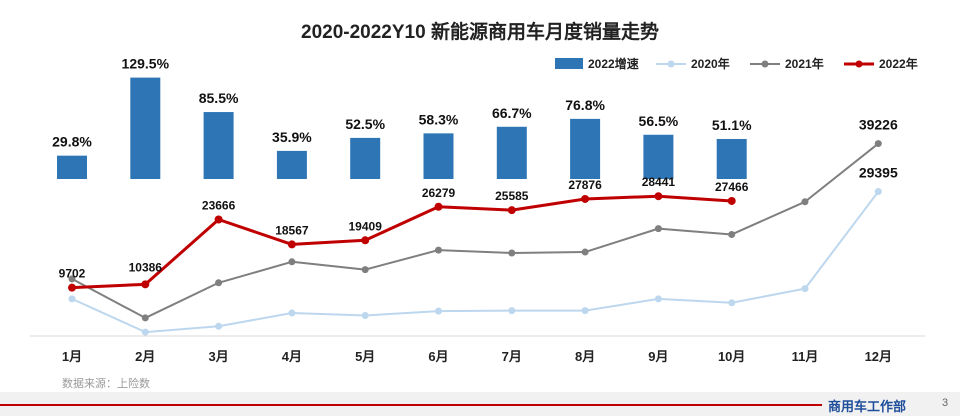 The width and height of the screenshot is (960, 416). What do you see at coordinates (804, 63) in the screenshot?
I see `legend-label: 2021年` at bounding box center [804, 63].